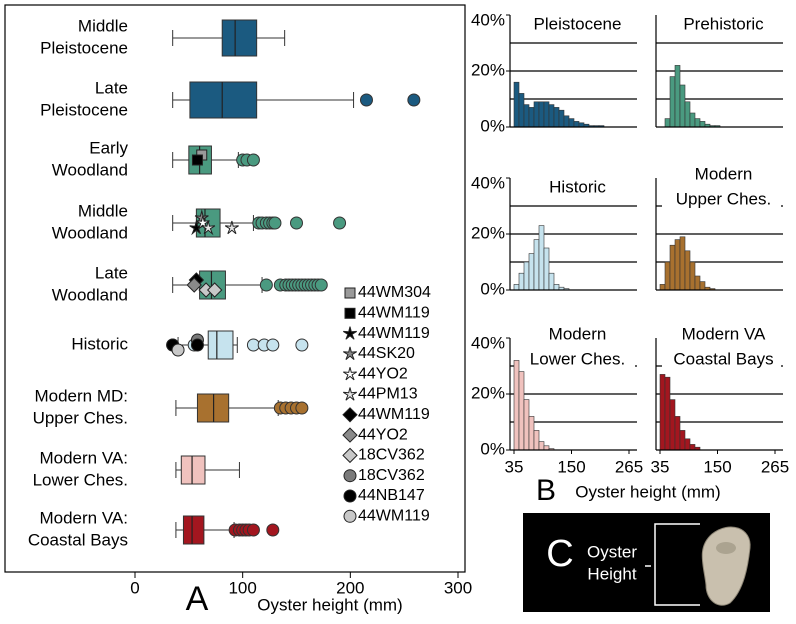 The image size is (796, 624). I want to click on caption: Height, so click(611, 573).